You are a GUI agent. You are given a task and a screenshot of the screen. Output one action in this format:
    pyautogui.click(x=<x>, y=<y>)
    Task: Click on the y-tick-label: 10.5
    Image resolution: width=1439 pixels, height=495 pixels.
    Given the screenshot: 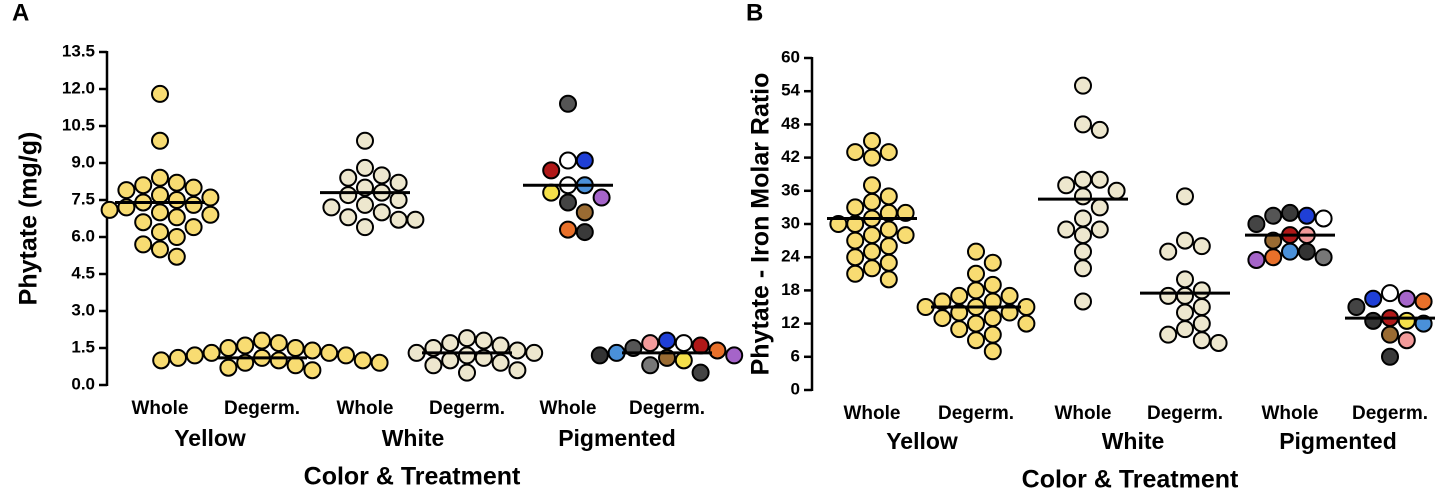 What is the action you would take?
    pyautogui.click(x=78, y=124)
    